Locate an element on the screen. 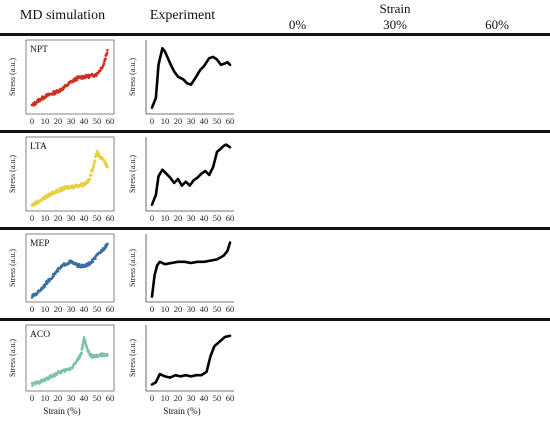 This screenshot has height=431, width=550. exp-chart-aco: Stress (a.u.) 0 10 20 30 40 50 60 Strain (%) is located at coordinates (182, 368).